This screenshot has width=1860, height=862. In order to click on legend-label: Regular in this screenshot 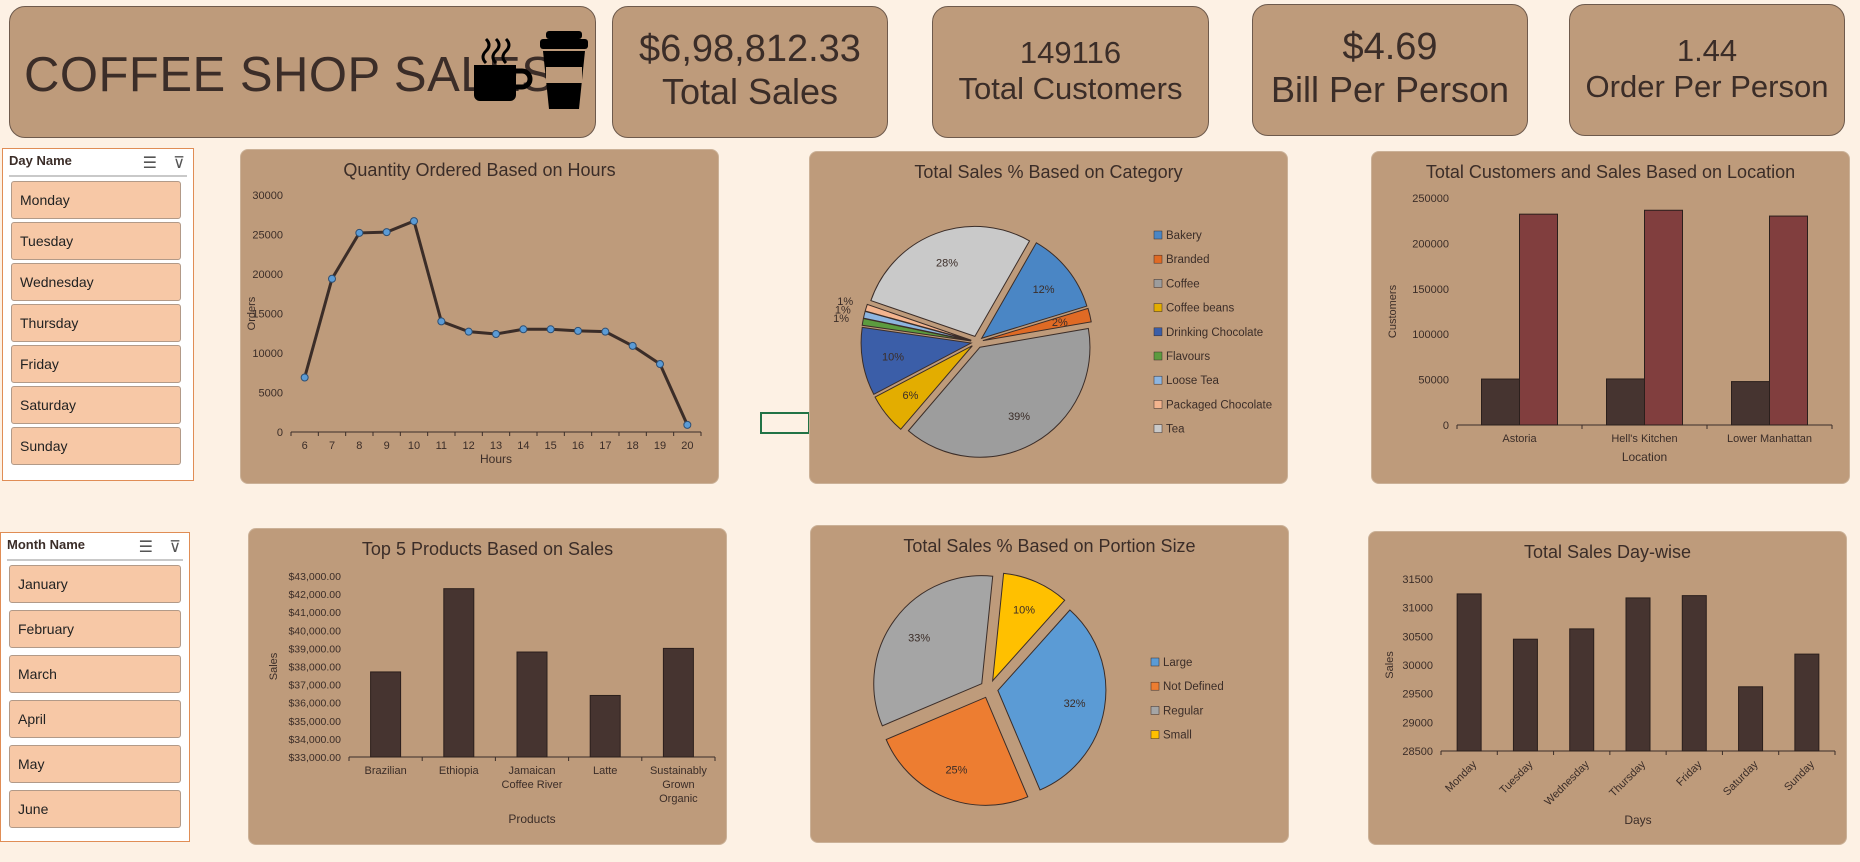, I will do `click(1183, 711)`.